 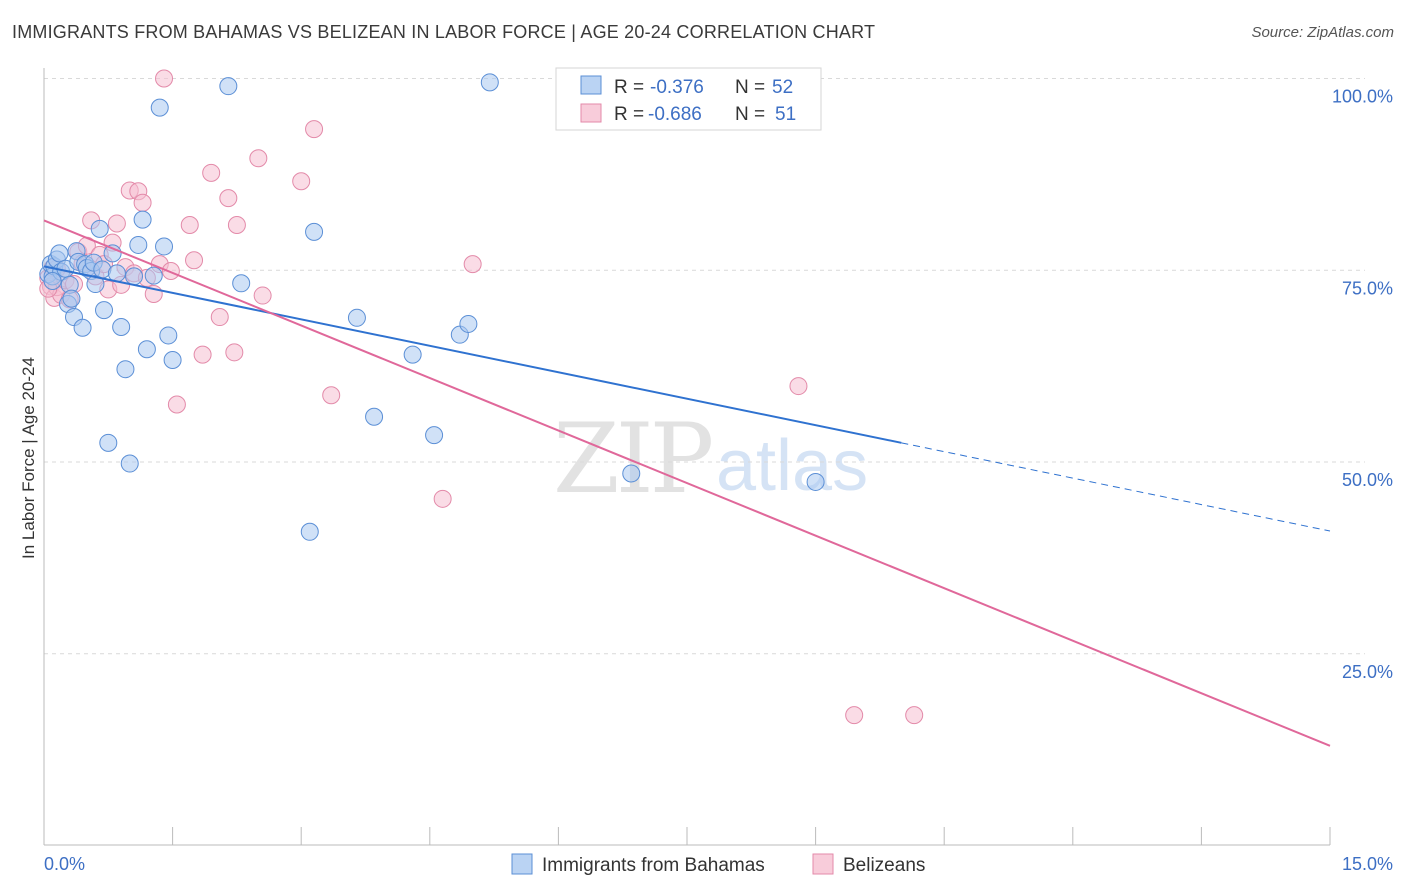 I want to click on x-tick-labels: 0.0% 15.0%, so click(x=718, y=864).